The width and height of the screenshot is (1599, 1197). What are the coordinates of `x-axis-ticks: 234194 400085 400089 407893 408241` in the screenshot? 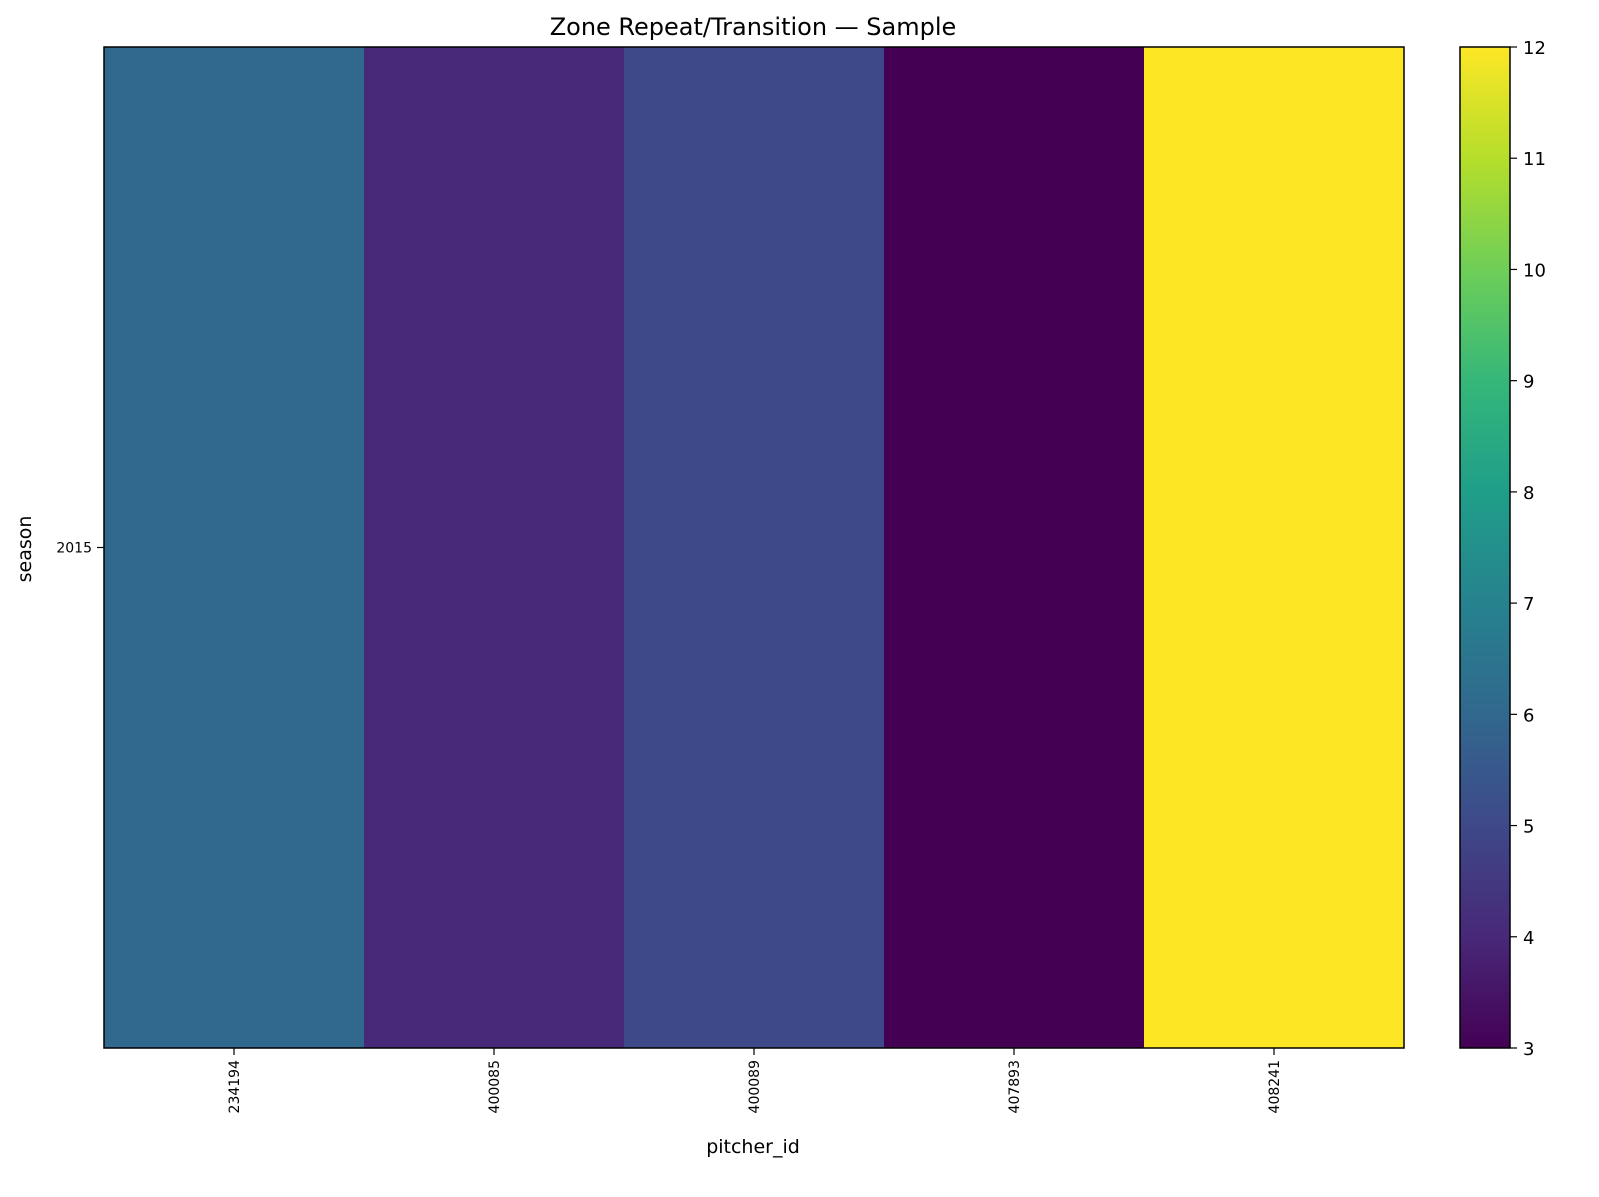 It's located at (755, 1080).